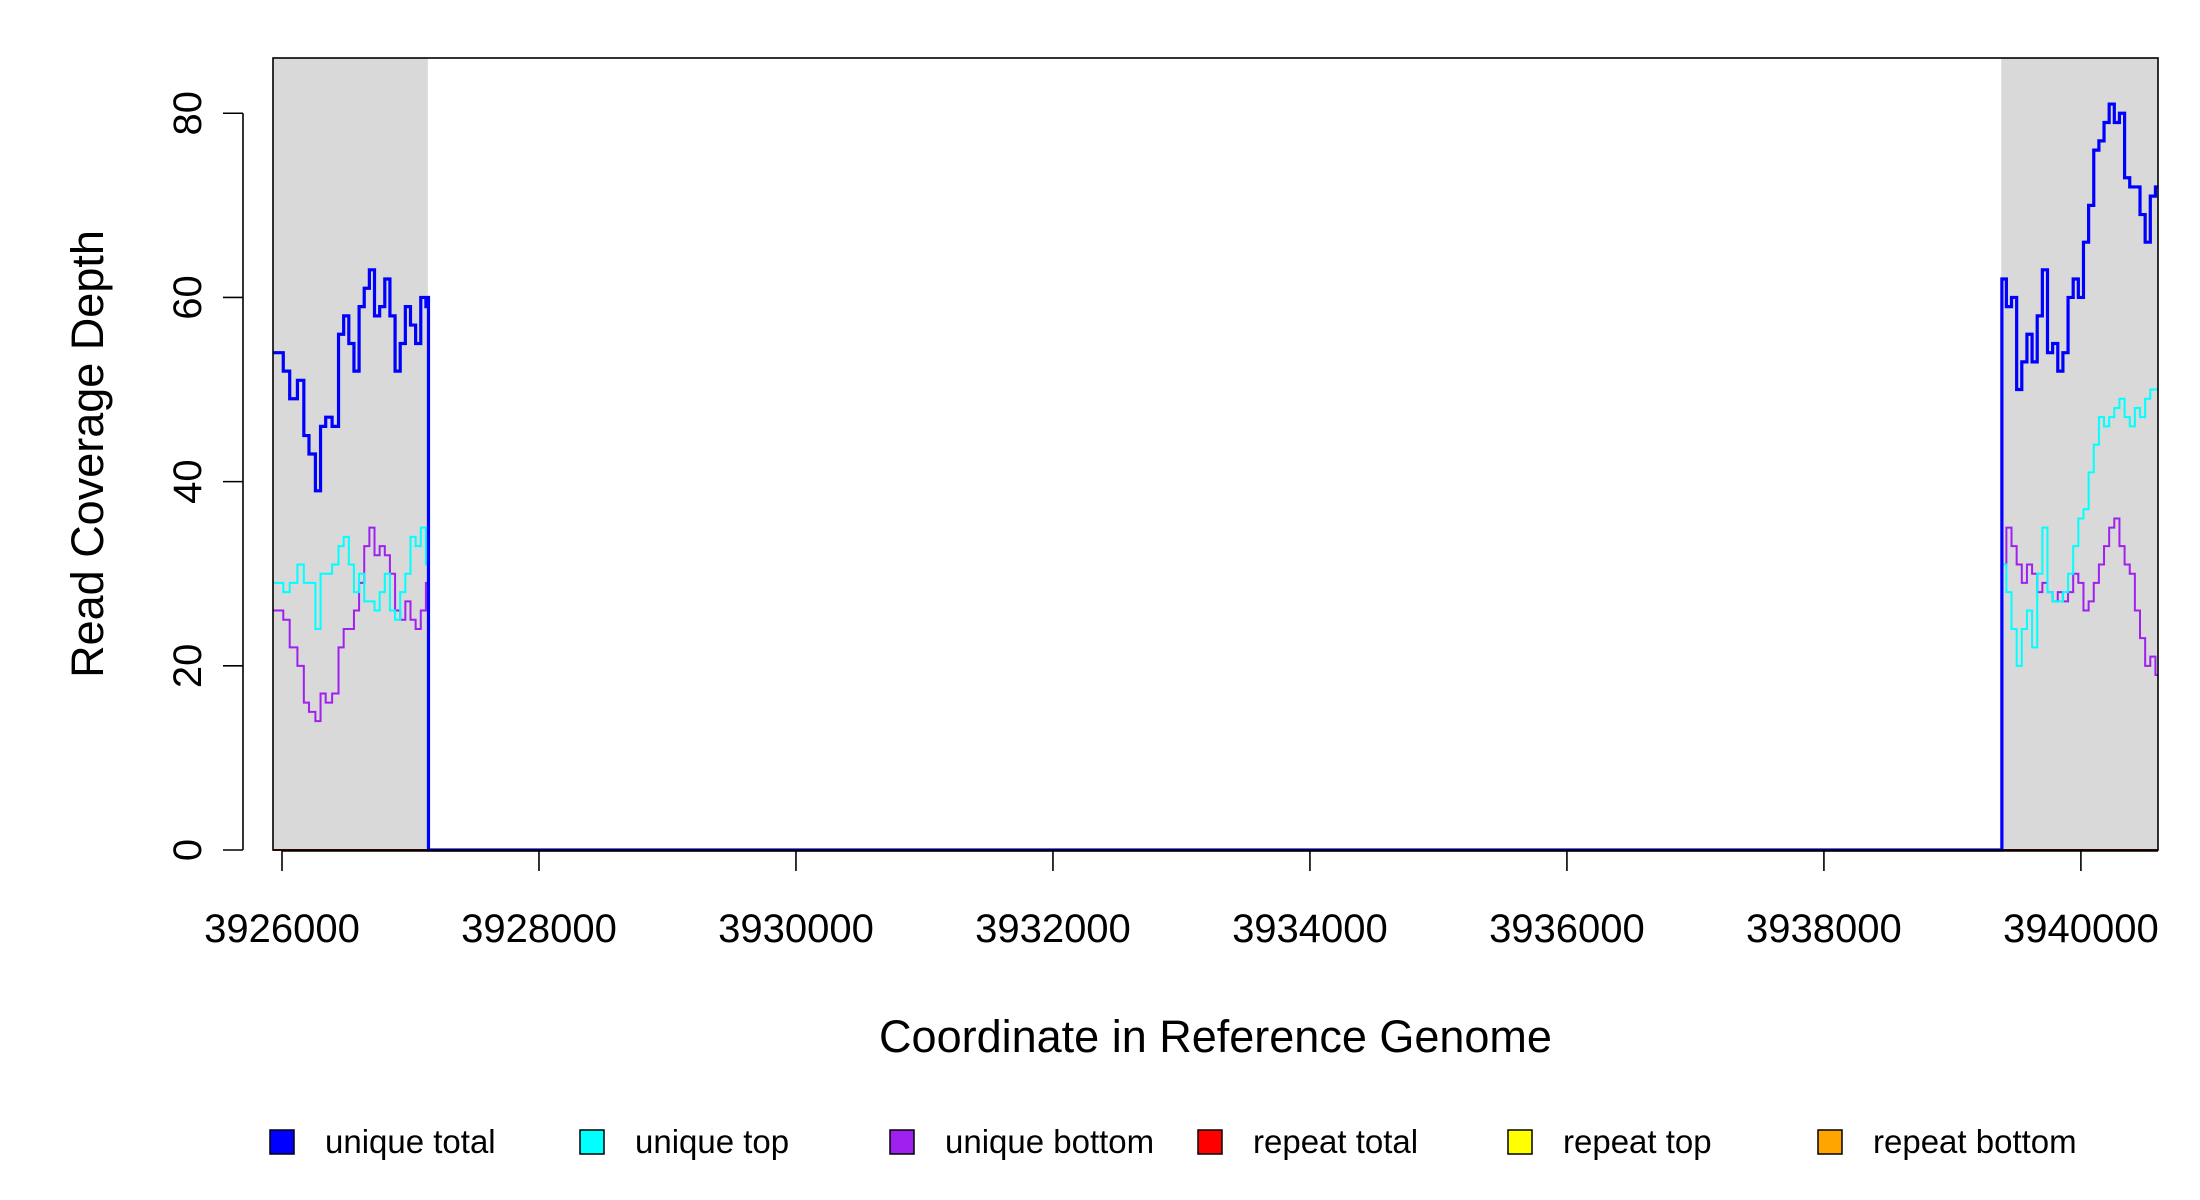  I want to click on x-axis-label: Coordinate in Reference Genome, so click(1215, 1036).